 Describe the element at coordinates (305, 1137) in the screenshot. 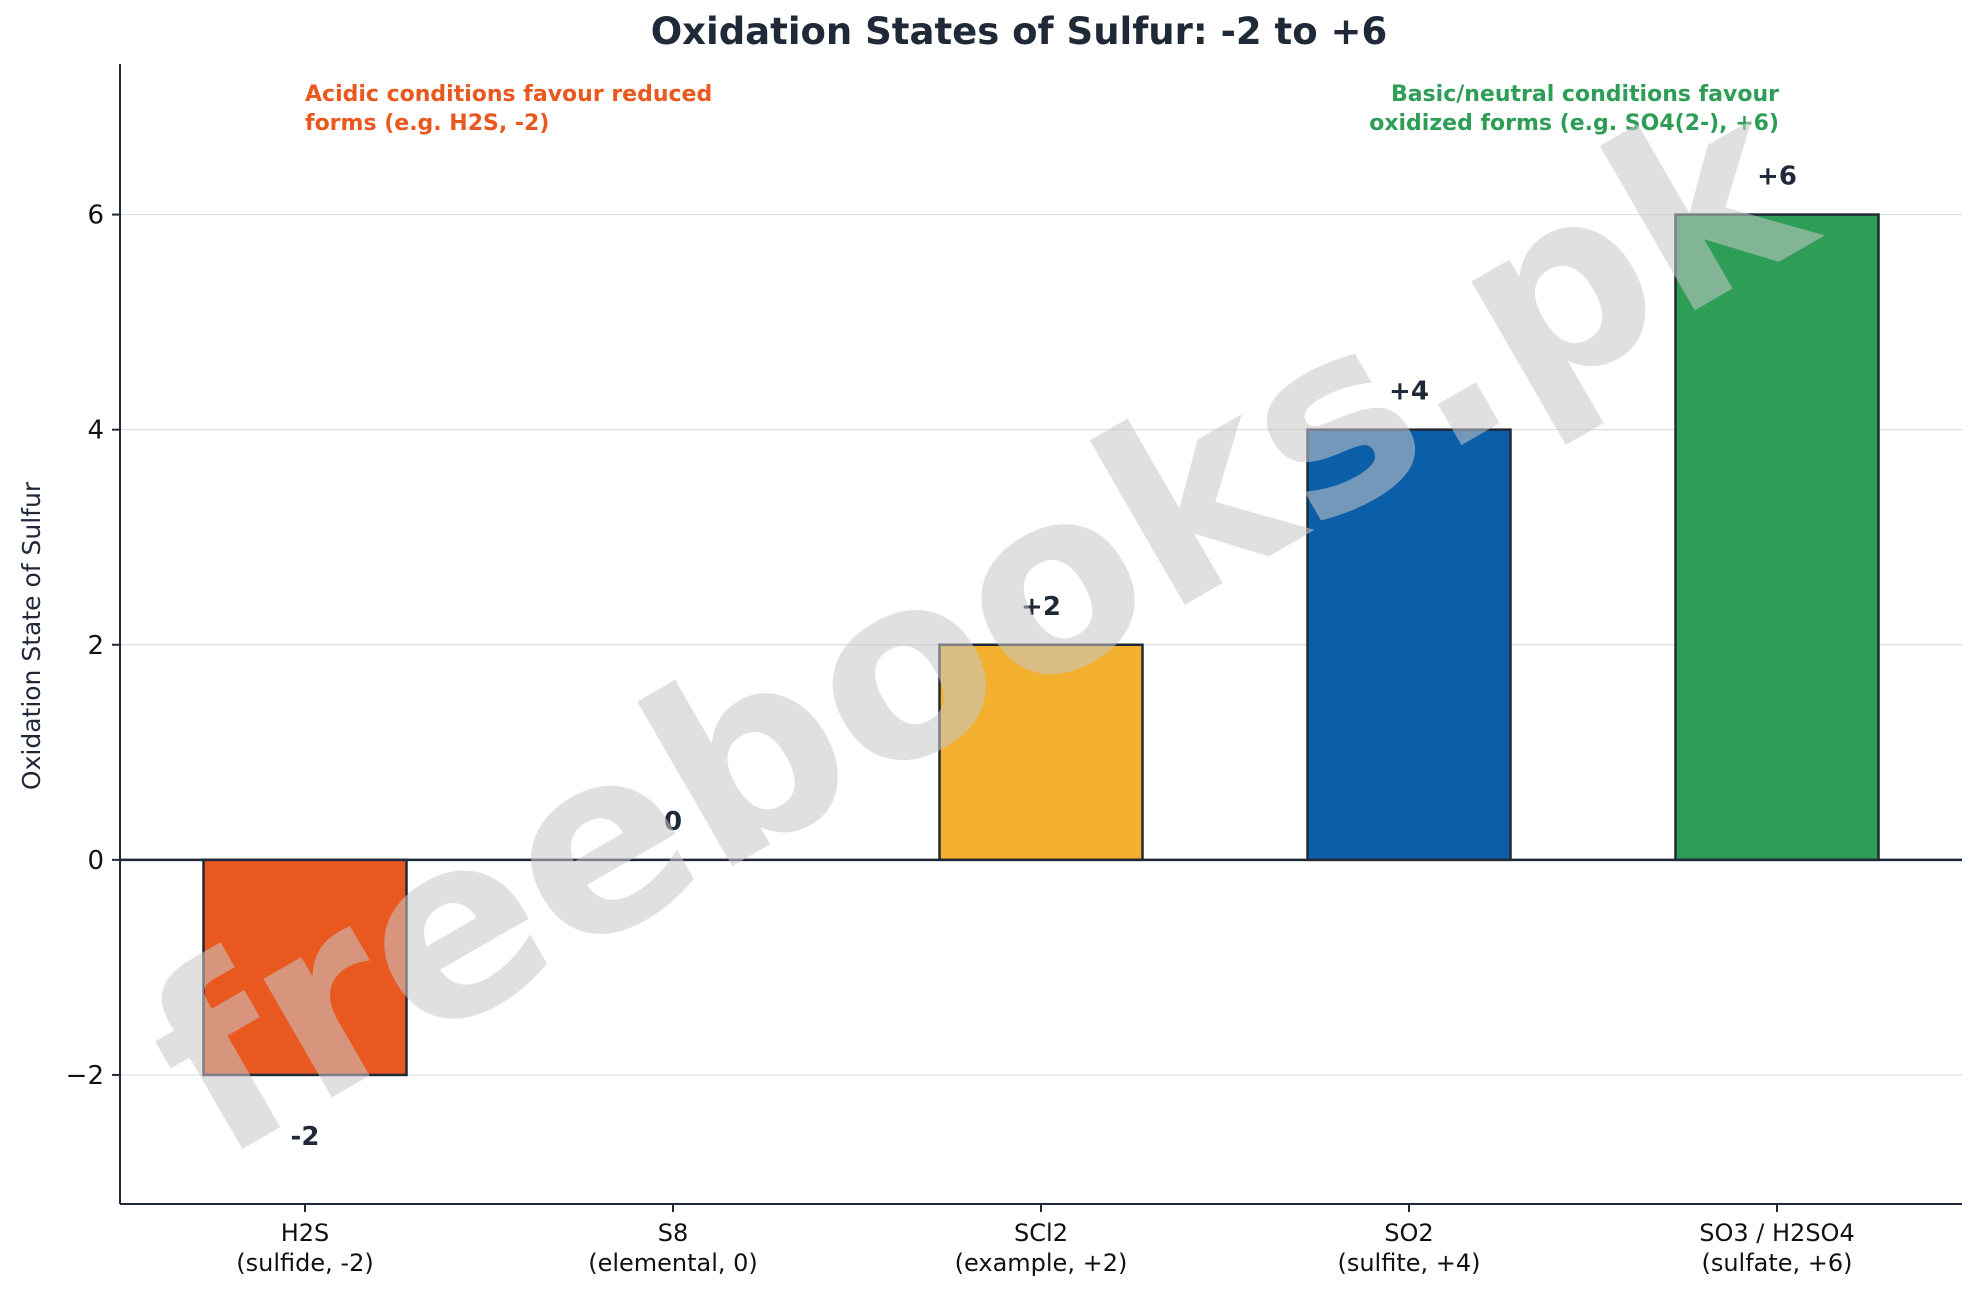

I see `value-label-0: -2` at that location.